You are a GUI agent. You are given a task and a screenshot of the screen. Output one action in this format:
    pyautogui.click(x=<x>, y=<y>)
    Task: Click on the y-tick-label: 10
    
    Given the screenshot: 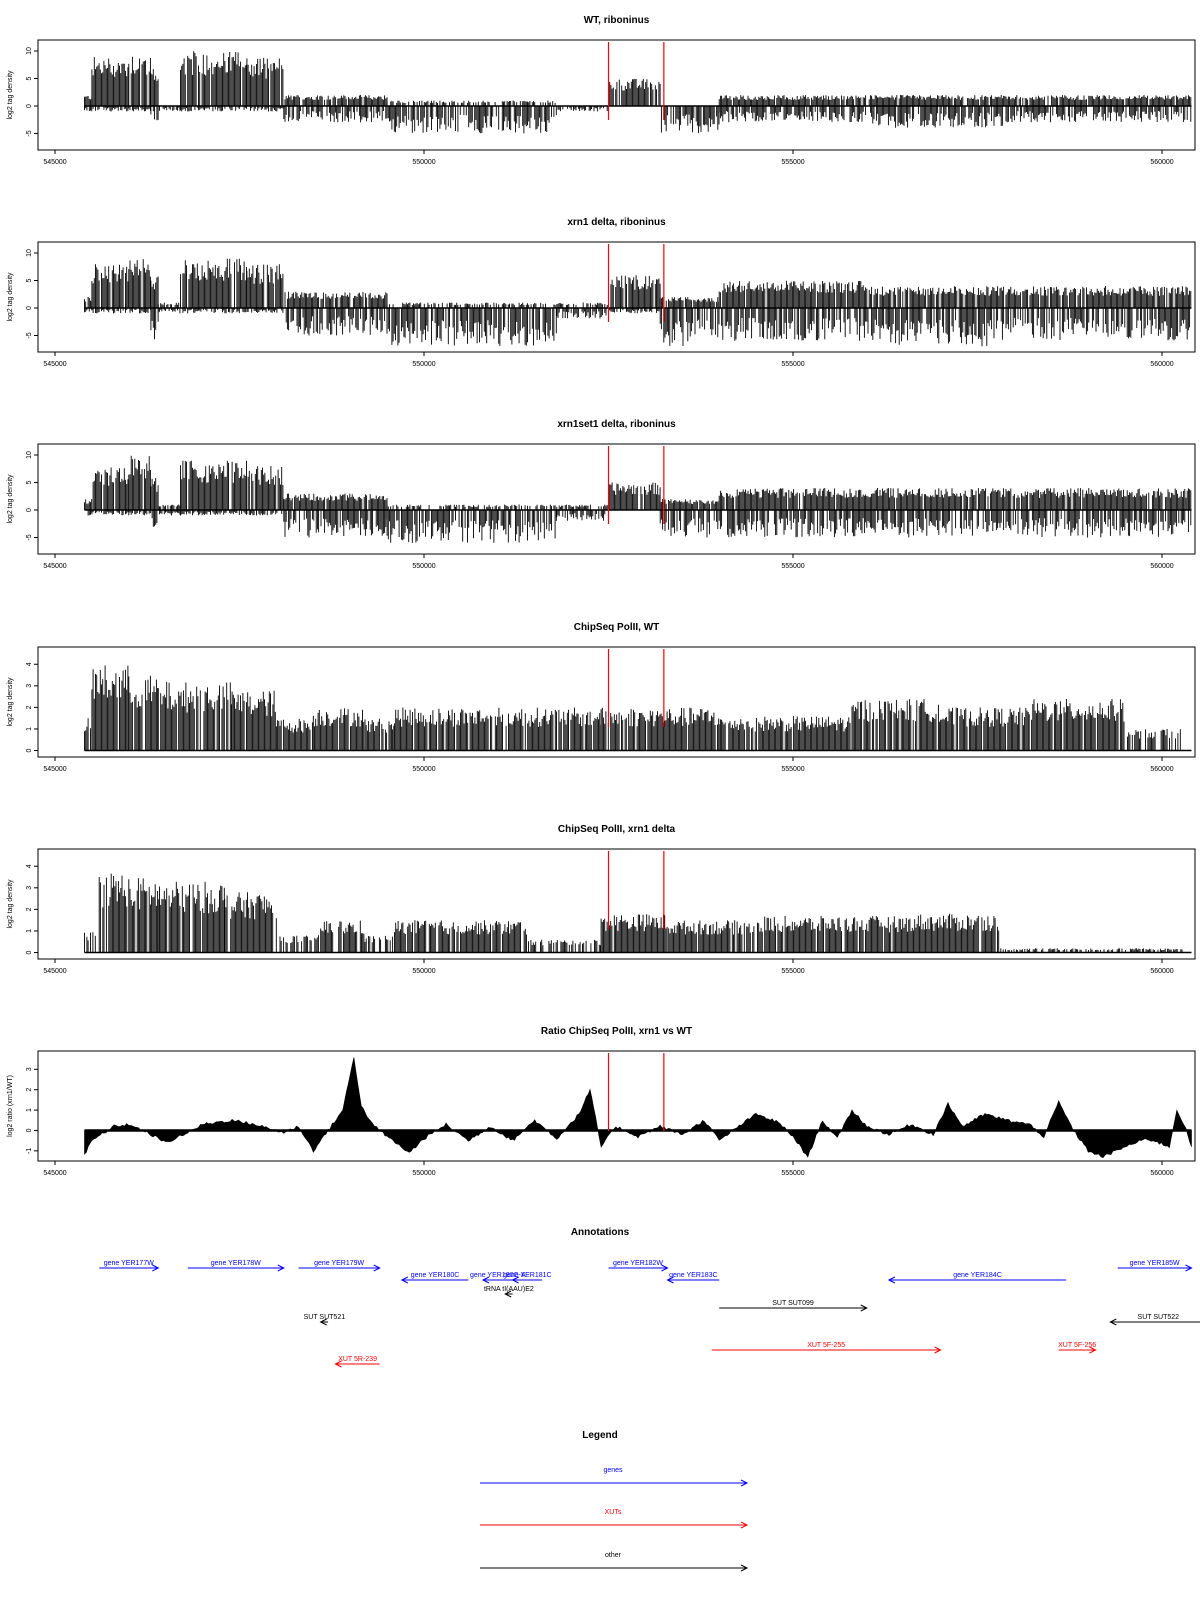 What is the action you would take?
    pyautogui.click(x=29, y=253)
    